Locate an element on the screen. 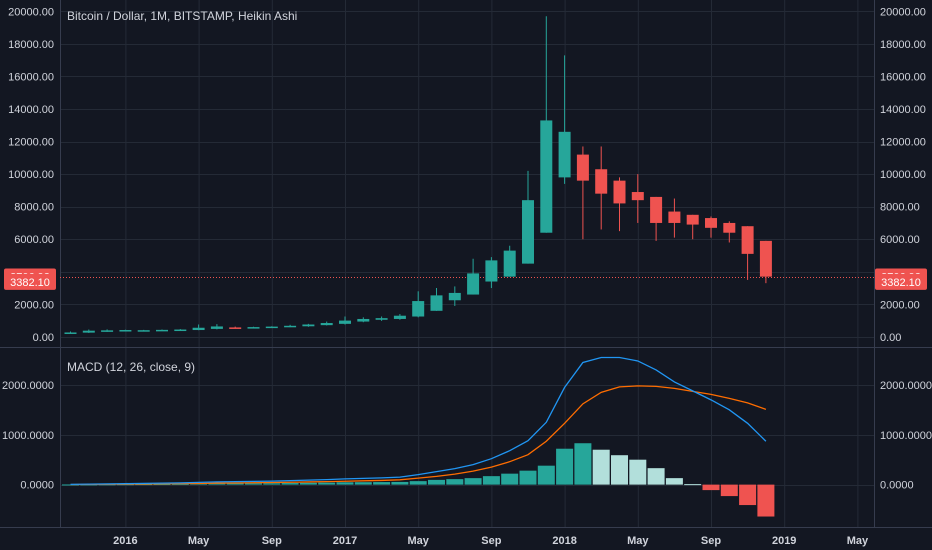  x-axis-label: 2018 is located at coordinates (564, 541).